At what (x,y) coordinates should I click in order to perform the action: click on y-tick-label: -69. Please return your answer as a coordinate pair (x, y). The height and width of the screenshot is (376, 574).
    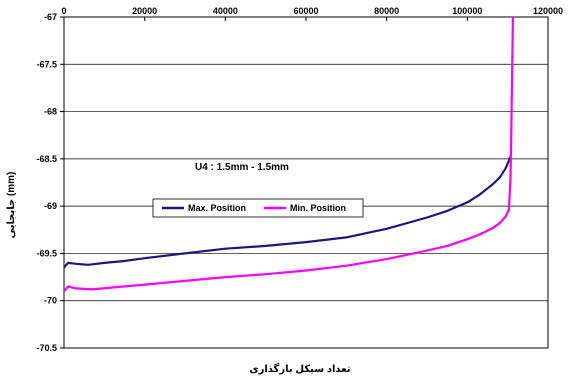
    Looking at the image, I should click on (50, 206).